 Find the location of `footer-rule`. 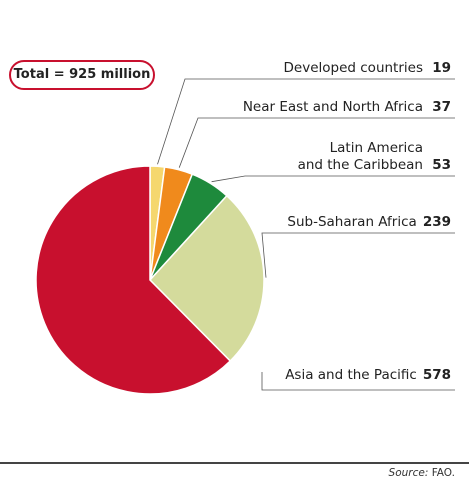

footer-rule is located at coordinates (234, 463).